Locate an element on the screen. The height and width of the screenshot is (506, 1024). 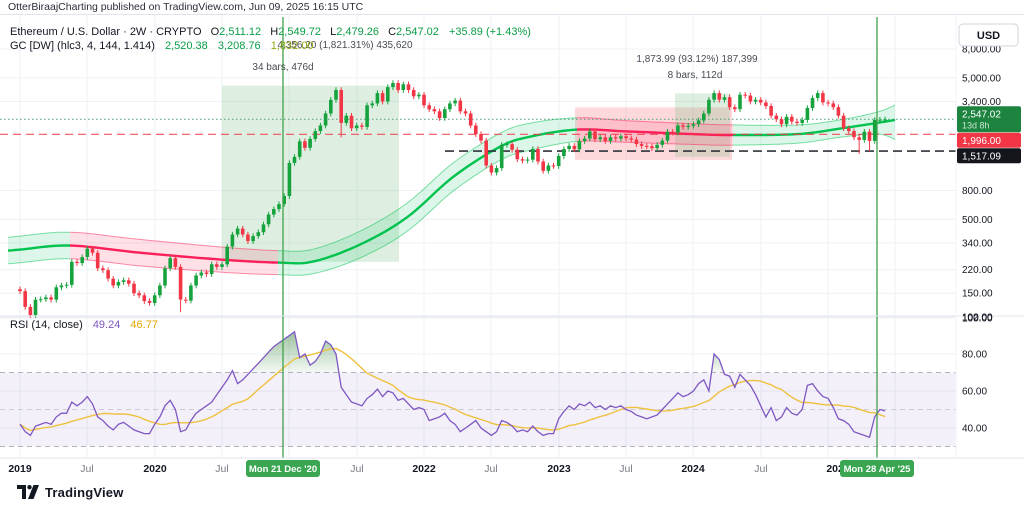
time-tick-label: 2023 is located at coordinates (559, 469).